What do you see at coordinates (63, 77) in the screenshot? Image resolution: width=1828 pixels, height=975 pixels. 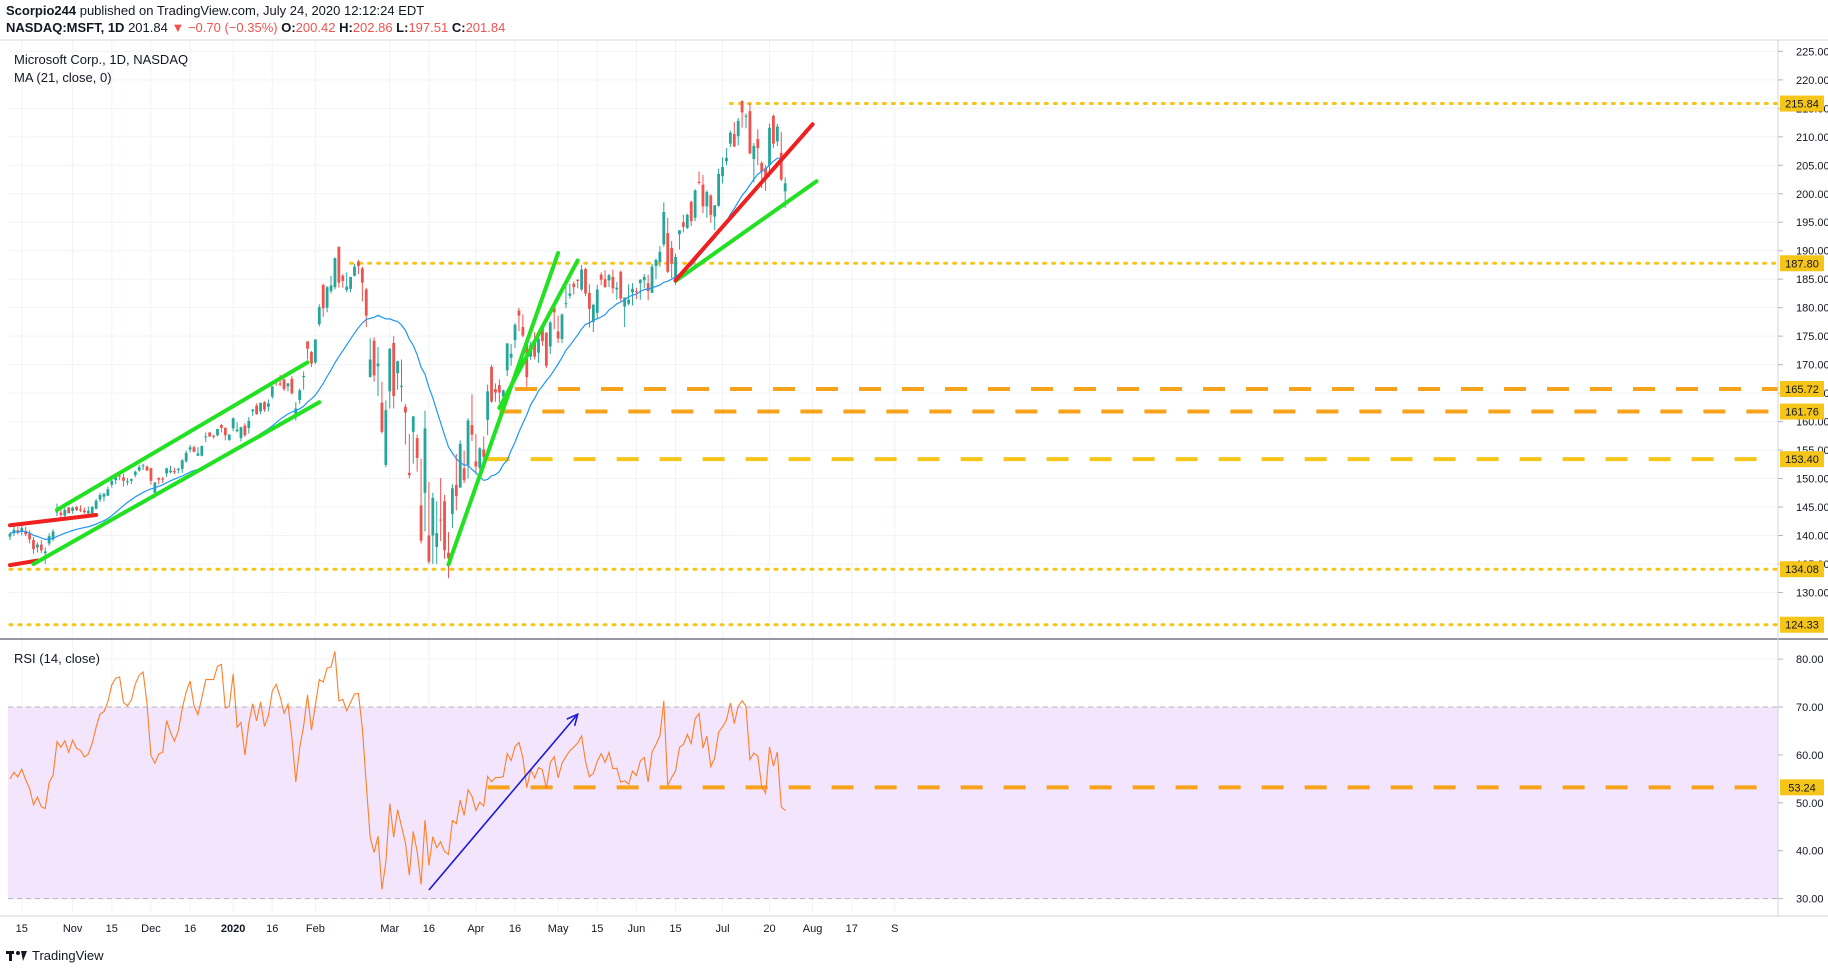 I see `ma-legend: MA (21, close, 0)` at bounding box center [63, 77].